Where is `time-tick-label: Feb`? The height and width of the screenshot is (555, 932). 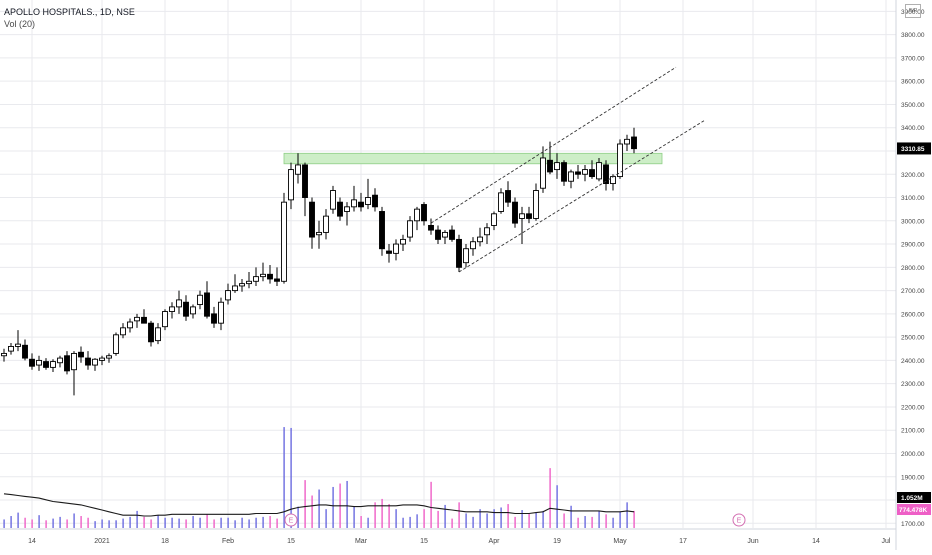
time-tick-label: Feb is located at coordinates (228, 541).